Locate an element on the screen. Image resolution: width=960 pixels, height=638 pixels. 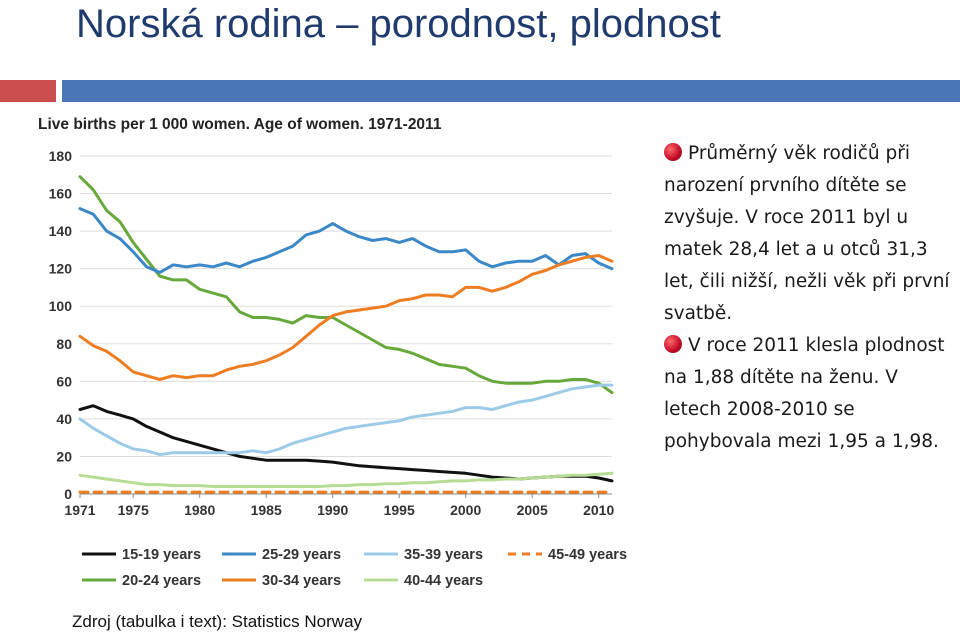
x-tick-label: 1985 is located at coordinates (266, 510).